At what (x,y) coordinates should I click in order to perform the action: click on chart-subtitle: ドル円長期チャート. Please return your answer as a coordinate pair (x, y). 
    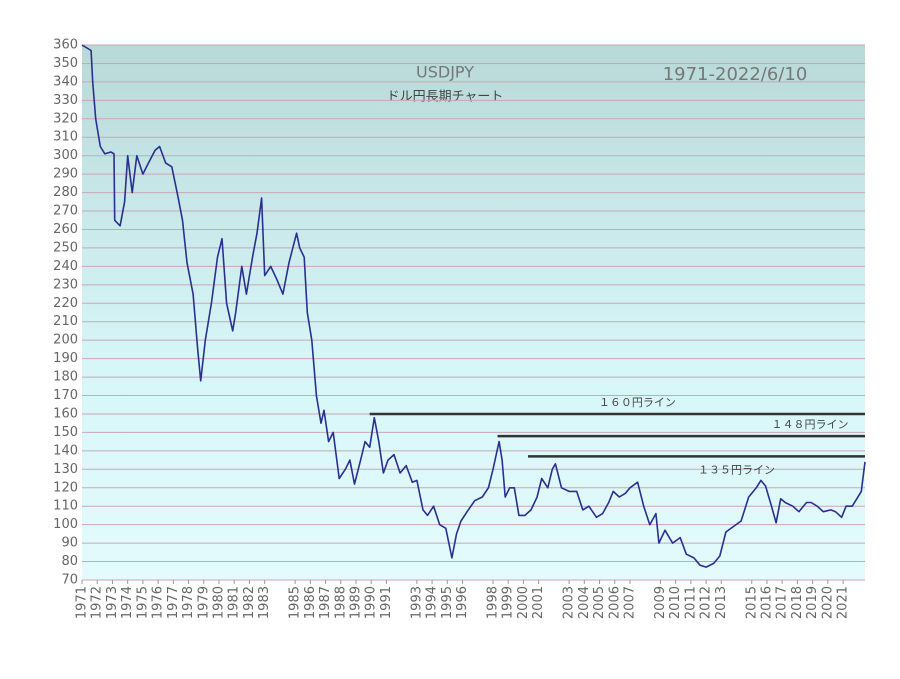
    Looking at the image, I should click on (445, 97).